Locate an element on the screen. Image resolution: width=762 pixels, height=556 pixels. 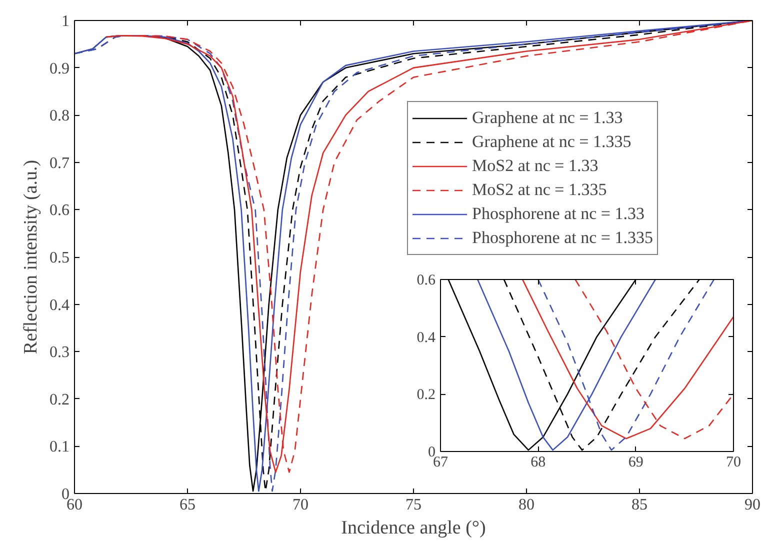
x-tick-label: 80 is located at coordinates (526, 505).